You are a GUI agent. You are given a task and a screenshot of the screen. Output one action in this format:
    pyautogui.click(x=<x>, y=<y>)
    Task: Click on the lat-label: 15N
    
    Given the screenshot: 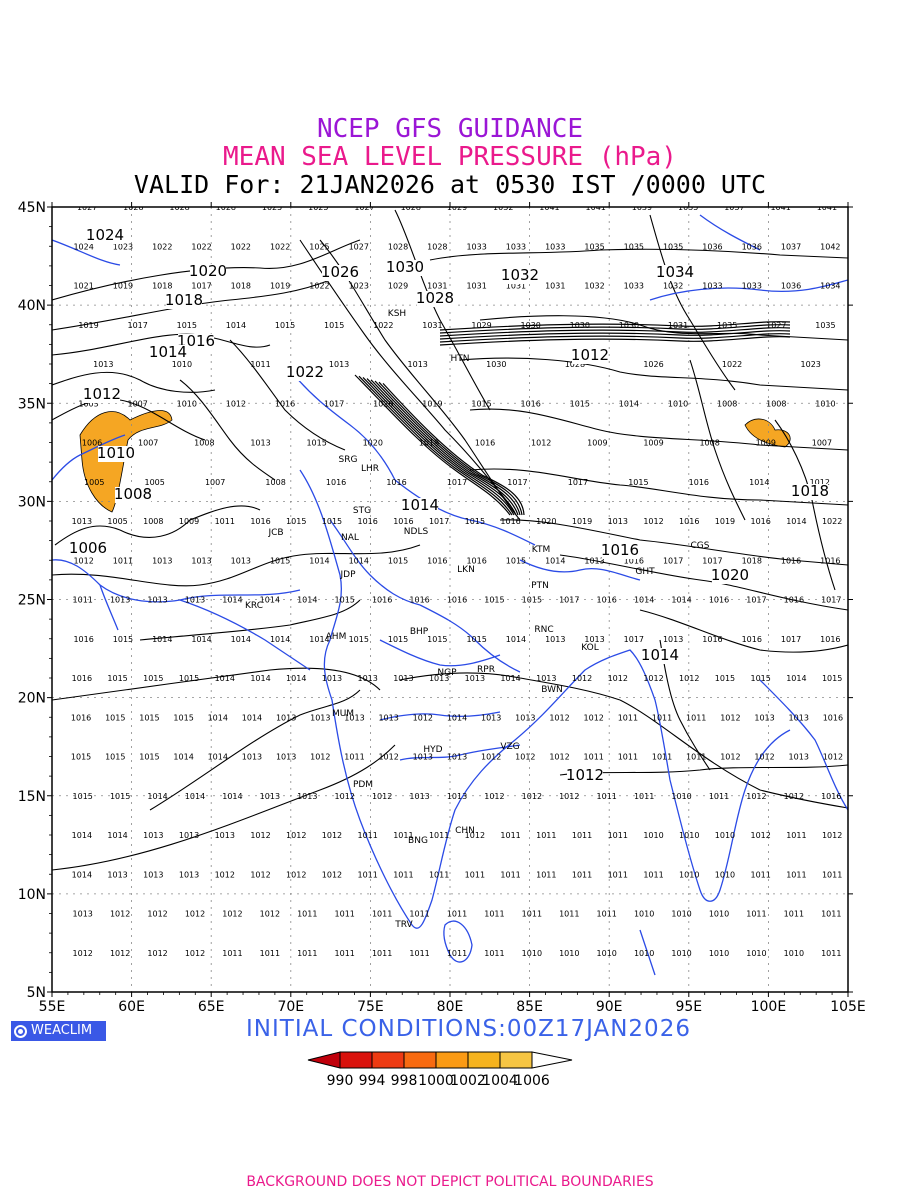 What is the action you would take?
    pyautogui.click(x=32, y=797)
    